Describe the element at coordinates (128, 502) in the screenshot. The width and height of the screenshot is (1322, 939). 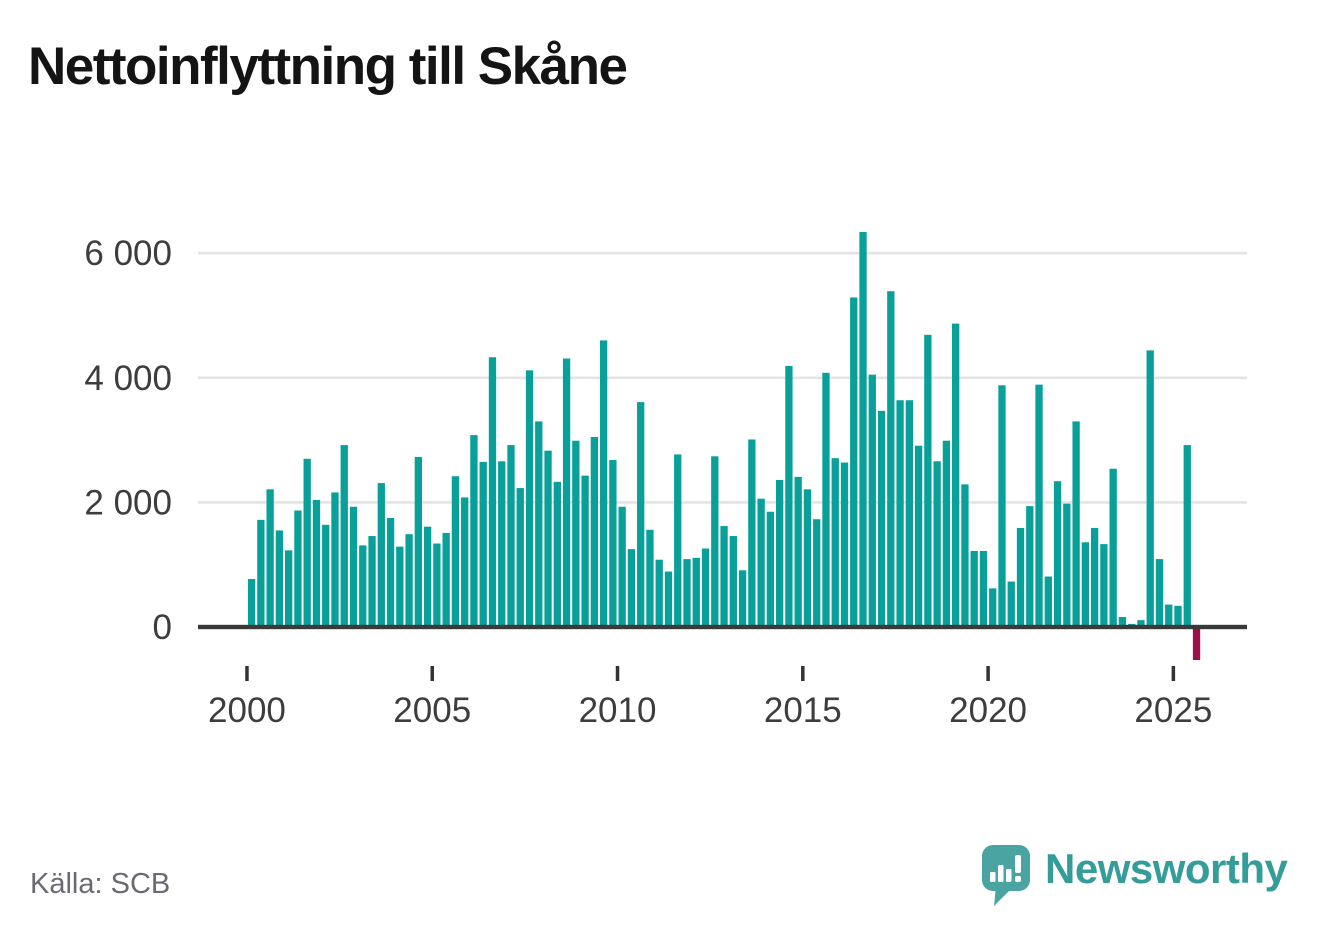
I see `y-tick-label: 2 000` at that location.